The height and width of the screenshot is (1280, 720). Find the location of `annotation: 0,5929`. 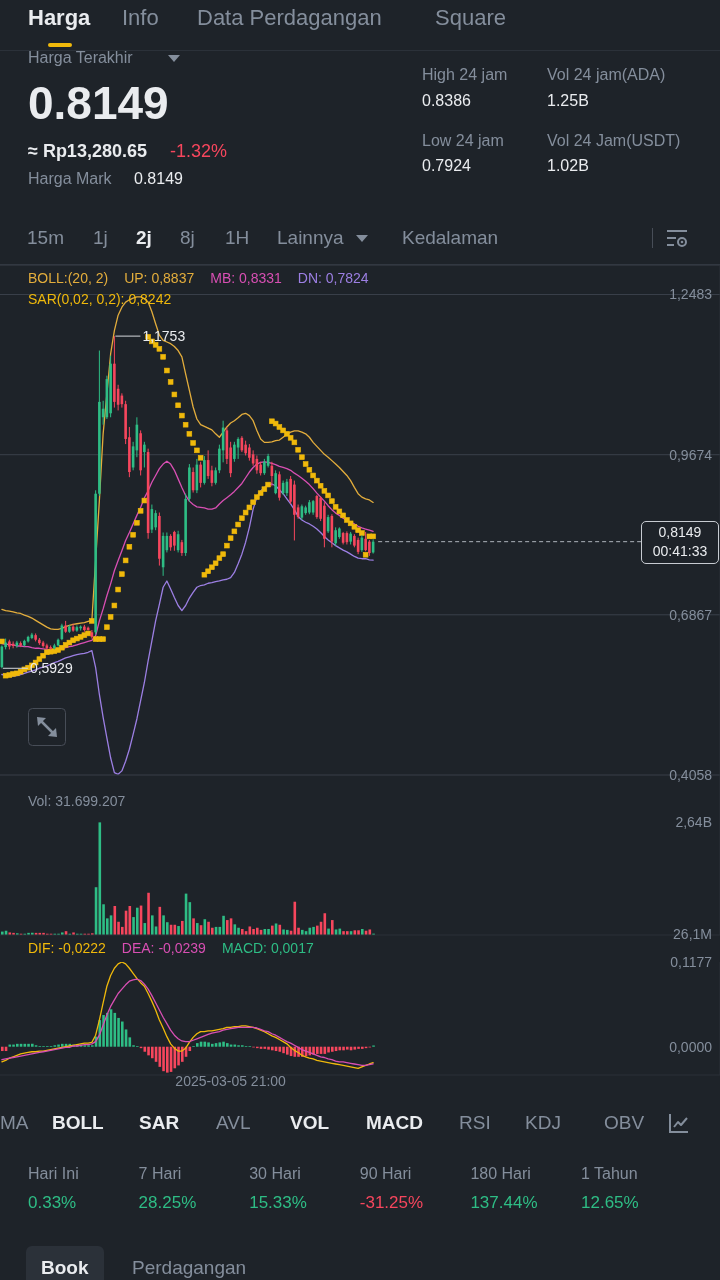

annotation: 0,5929 is located at coordinates (51, 668).